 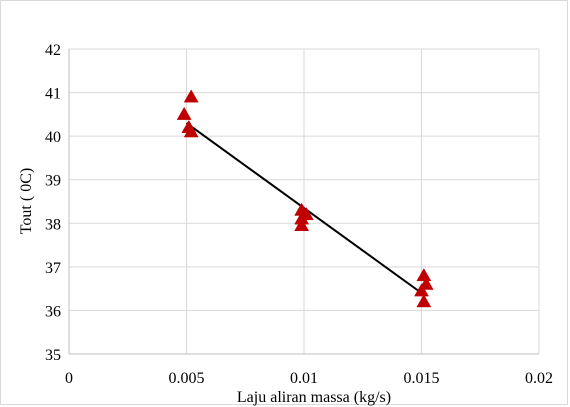 What do you see at coordinates (53, 311) in the screenshot?
I see `y-tick-label: 36` at bounding box center [53, 311].